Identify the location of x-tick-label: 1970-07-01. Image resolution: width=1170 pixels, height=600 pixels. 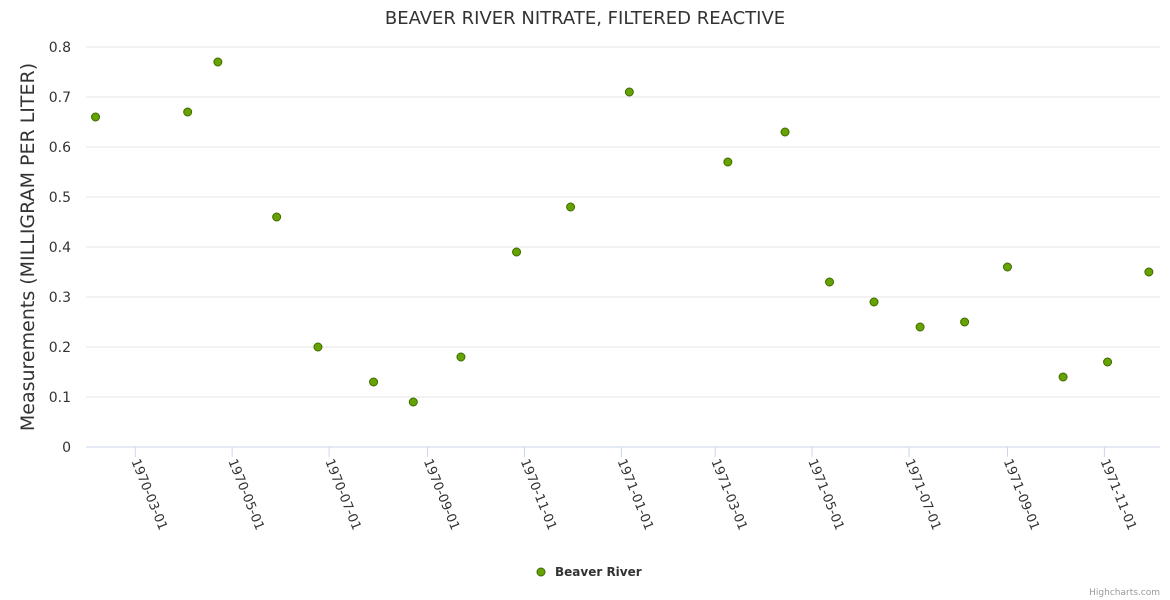
(342, 495).